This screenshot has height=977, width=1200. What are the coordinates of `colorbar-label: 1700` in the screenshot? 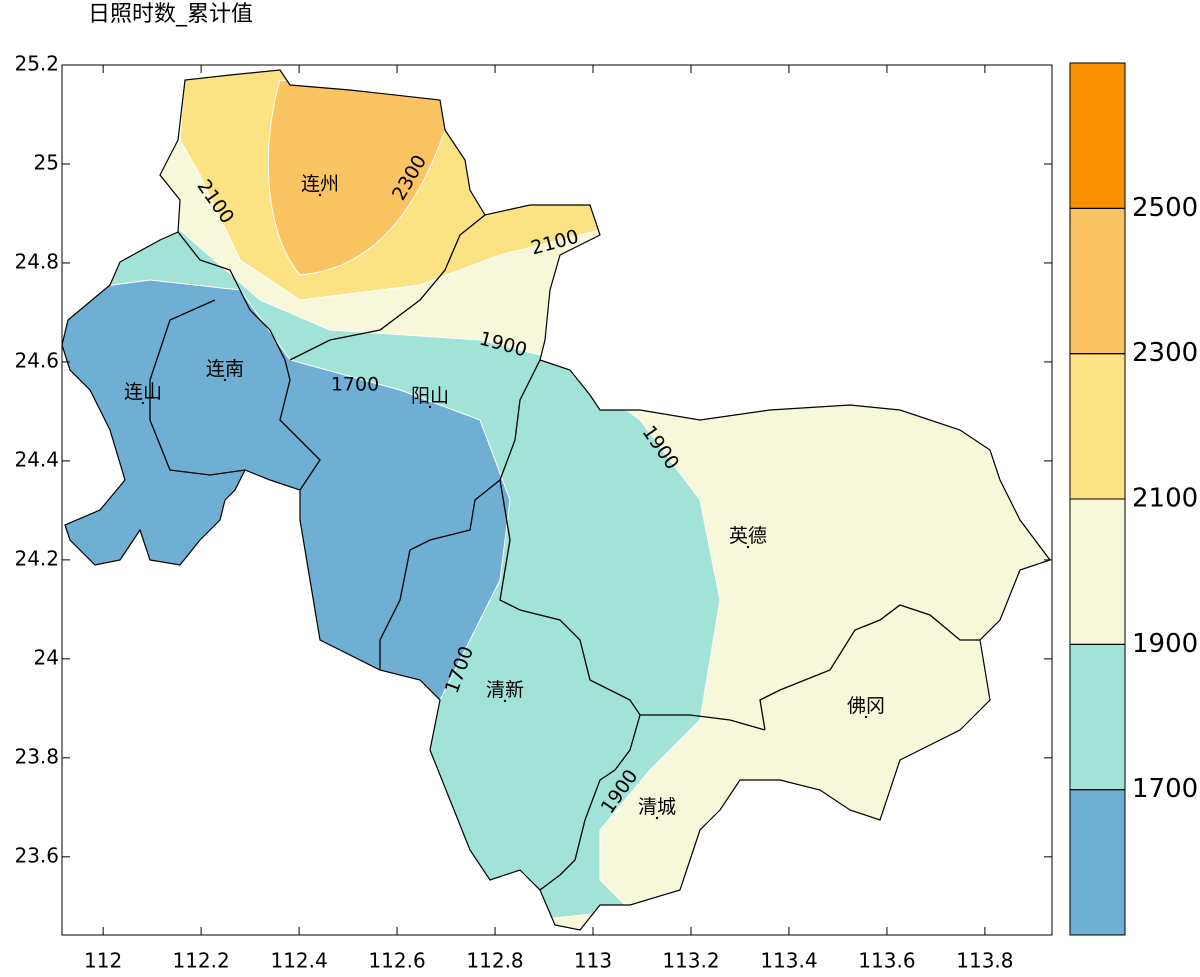 It's located at (1165, 789).